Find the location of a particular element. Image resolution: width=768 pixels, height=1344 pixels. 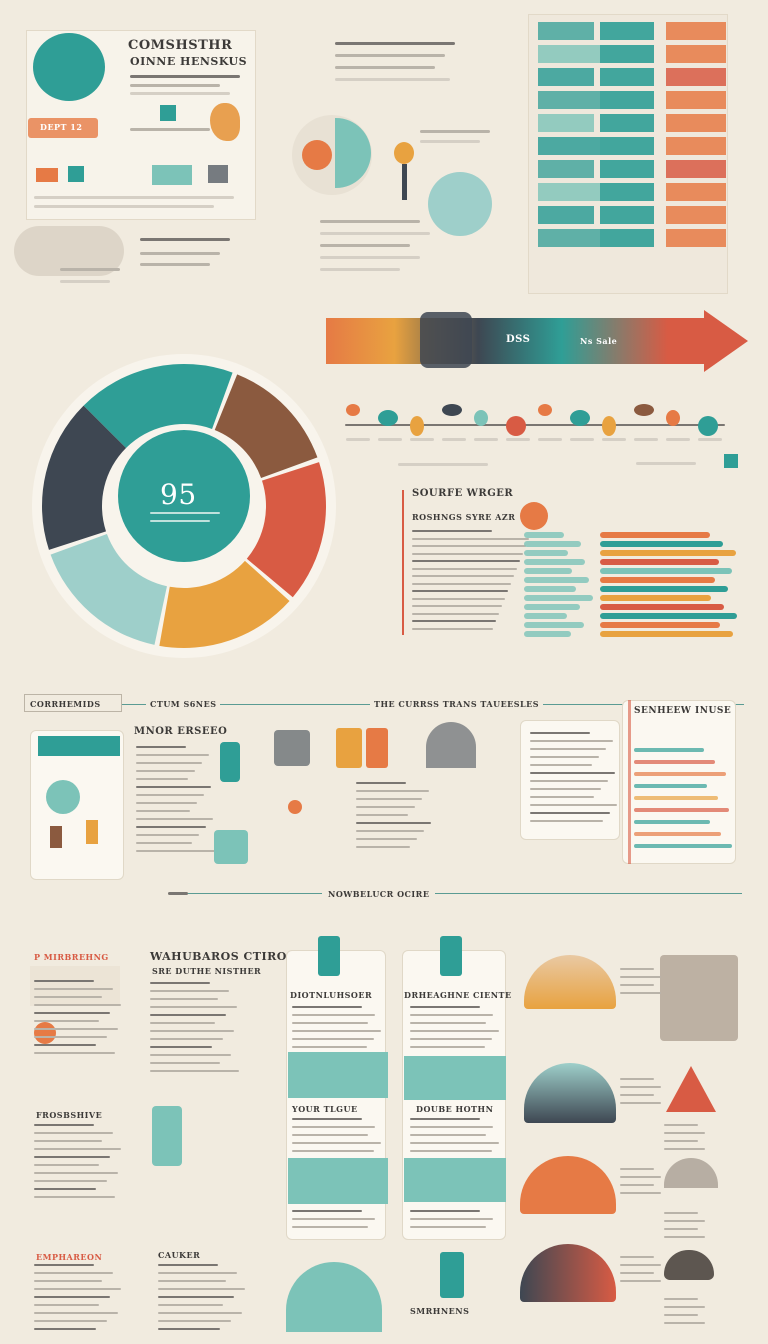

divider-rule is located at coordinates (456, 893).